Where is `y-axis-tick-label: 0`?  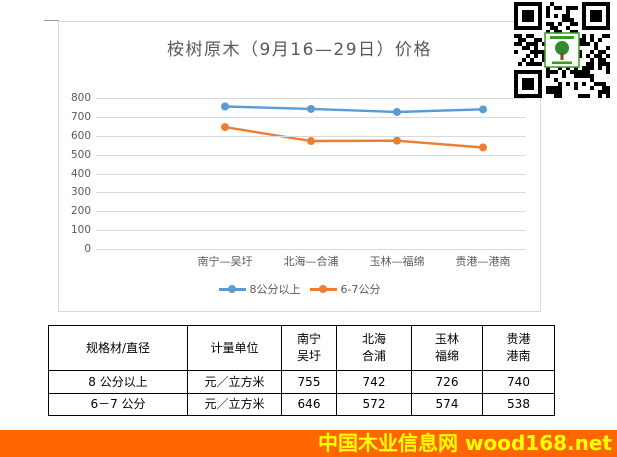 y-axis-tick-label: 0 is located at coordinates (87, 249).